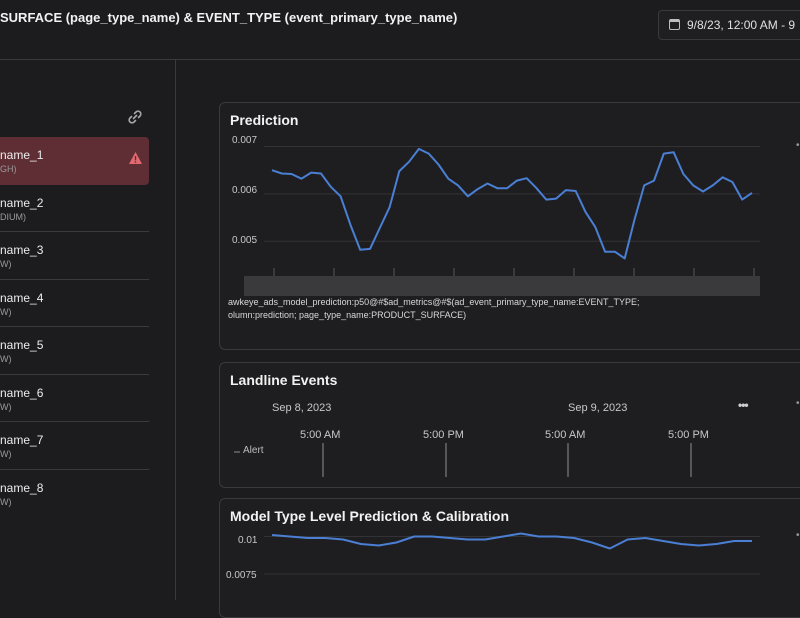 The width and height of the screenshot is (800, 618). What do you see at coordinates (512, 553) in the screenshot?
I see `calibration-chart` at bounding box center [512, 553].